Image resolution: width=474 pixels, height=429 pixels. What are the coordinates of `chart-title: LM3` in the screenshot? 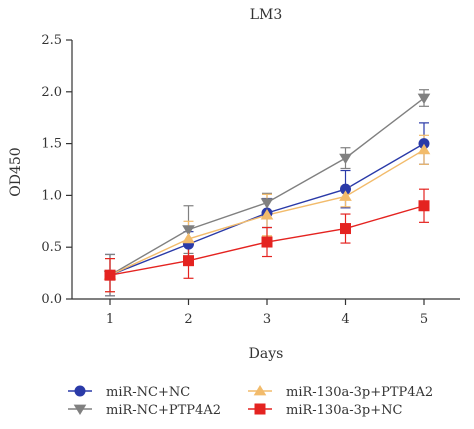 It's located at (266, 15).